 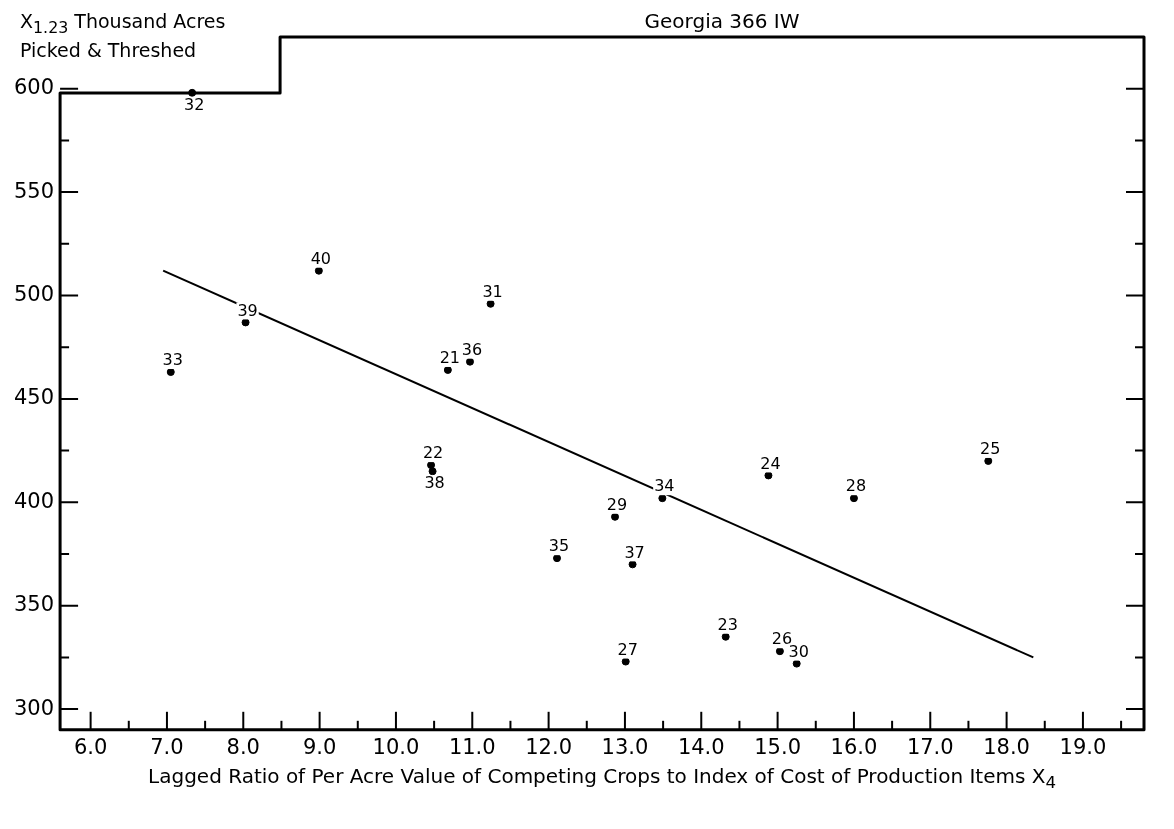 I want to click on annotation: 40, so click(x=321, y=258).